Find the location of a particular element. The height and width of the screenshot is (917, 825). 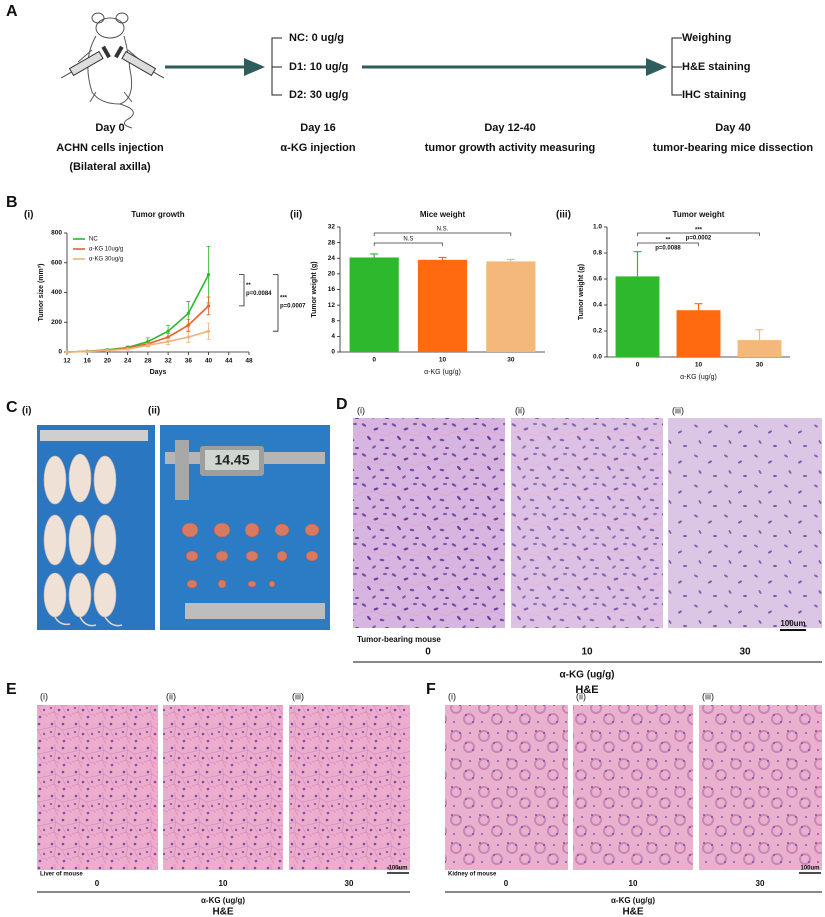

y-tick-label: 0.2 is located at coordinates (597, 331).